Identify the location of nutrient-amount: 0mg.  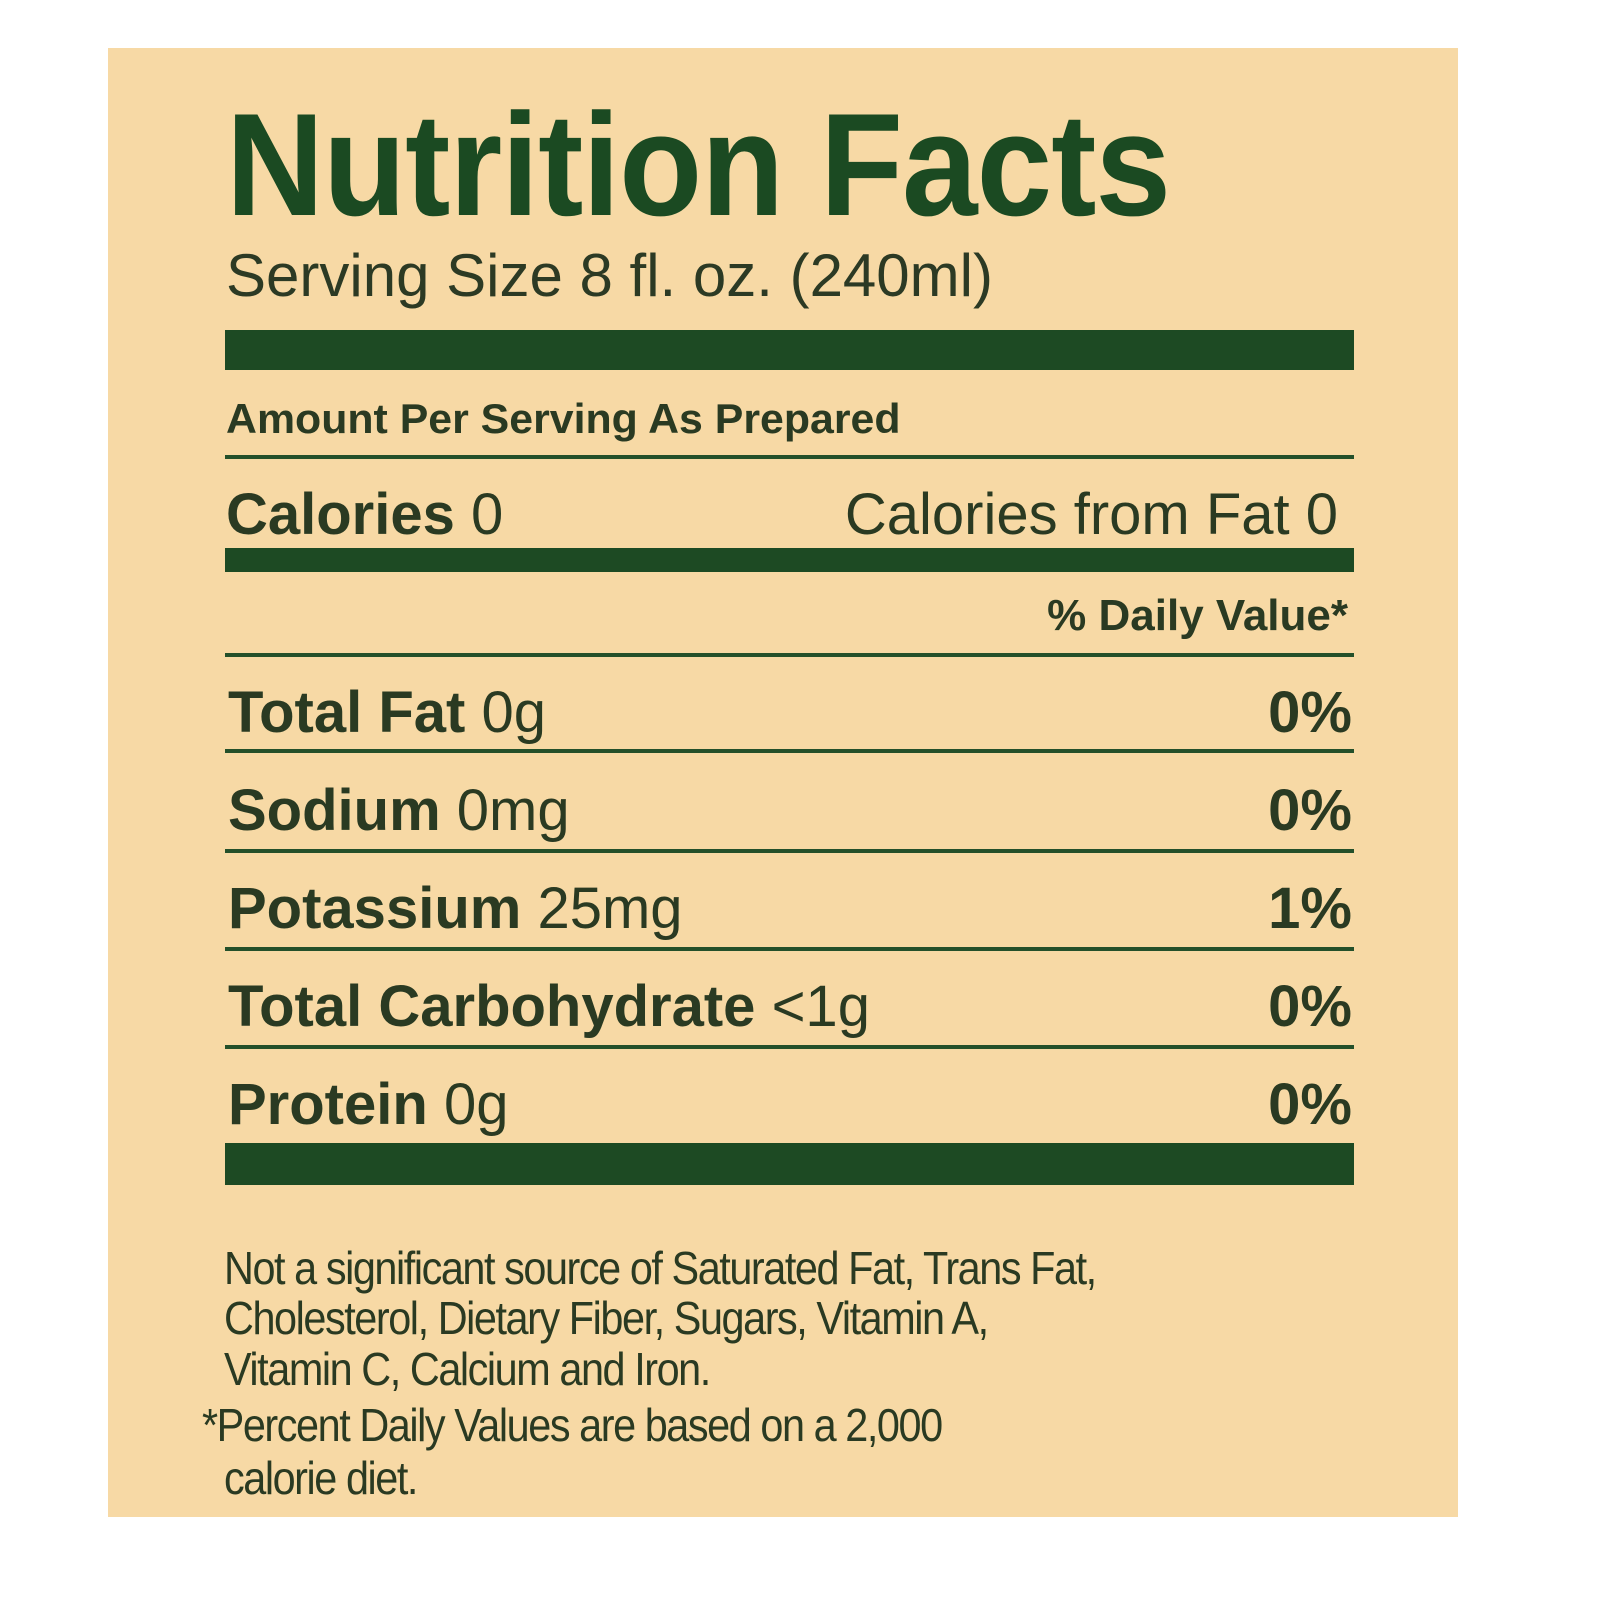
(513, 810).